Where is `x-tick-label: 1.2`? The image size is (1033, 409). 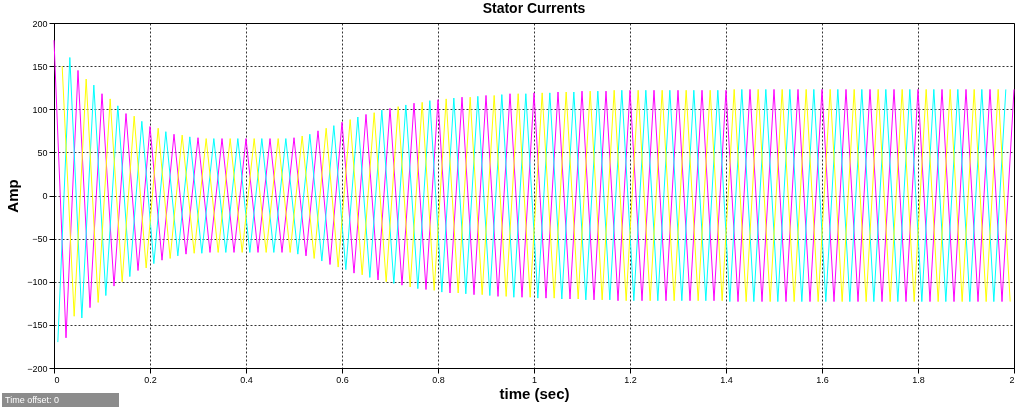 x-tick-label: 1.2 is located at coordinates (630, 379).